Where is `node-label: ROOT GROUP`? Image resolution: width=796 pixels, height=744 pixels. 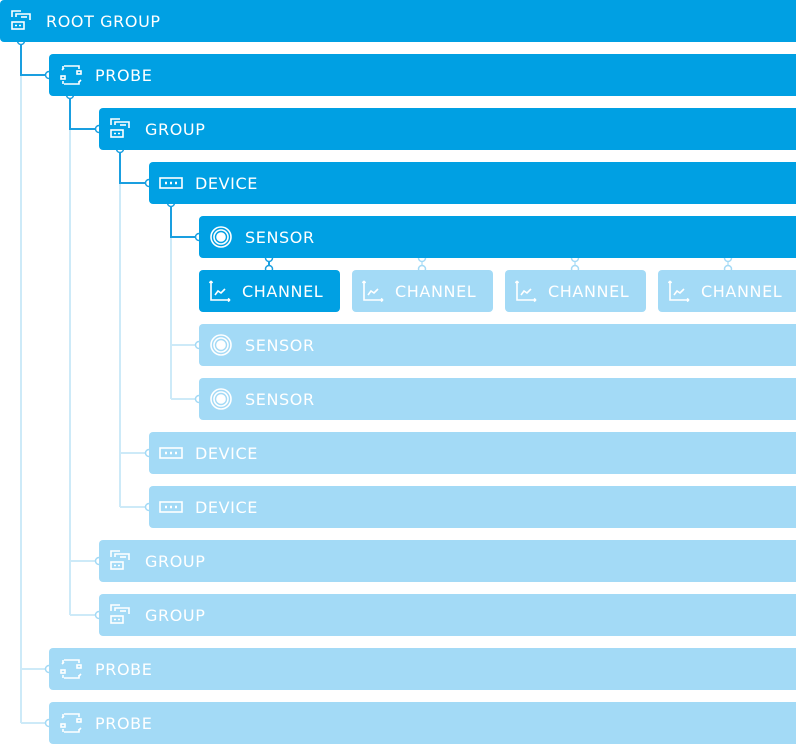 node-label: ROOT GROUP is located at coordinates (103, 21).